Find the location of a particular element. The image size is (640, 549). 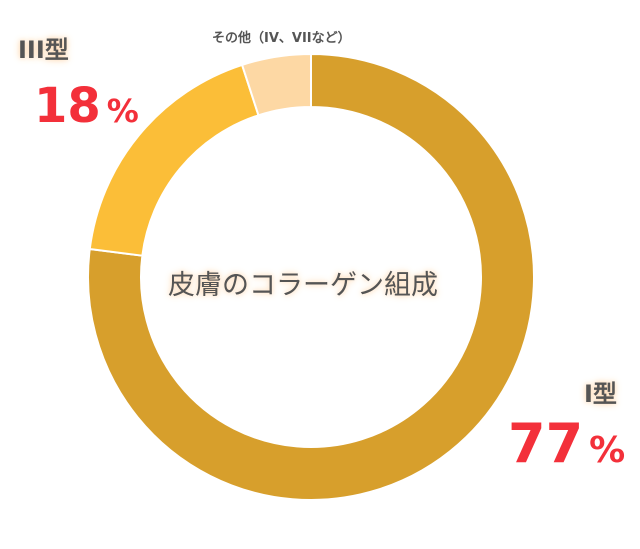

chart-title: 皮膚のコラーゲン組成 is located at coordinates (303, 285).